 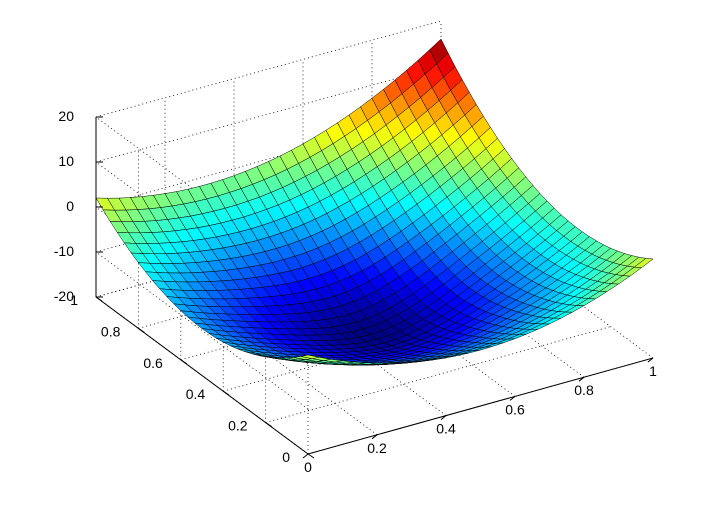 What do you see at coordinates (202, 375) in the screenshot?
I see `y-axis-line` at bounding box center [202, 375].